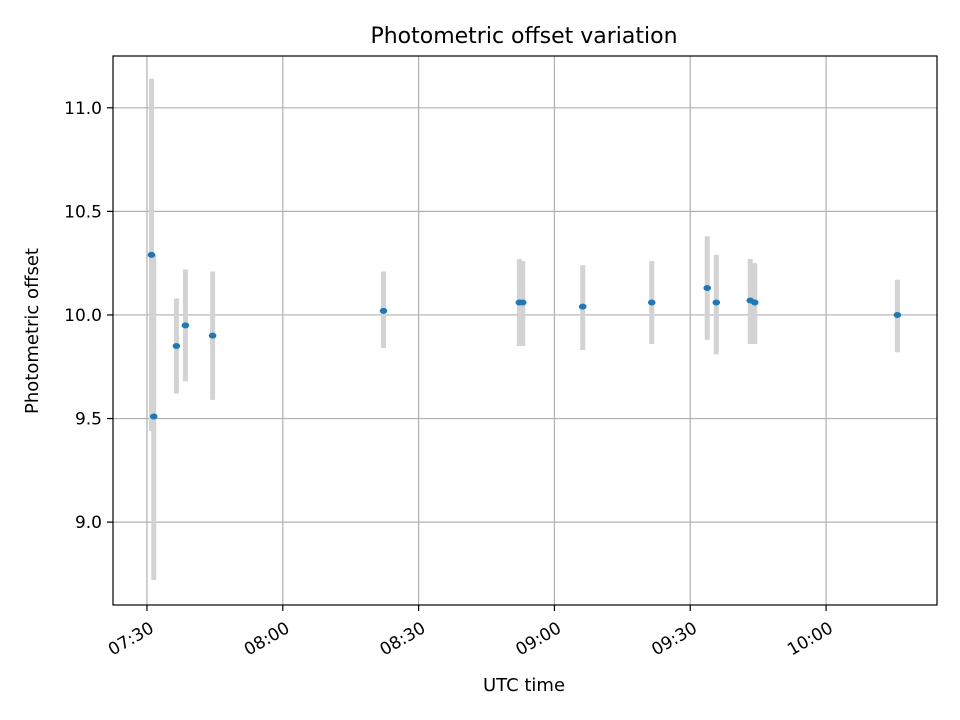 The image size is (960, 720). Describe the element at coordinates (83, 212) in the screenshot. I see `y-tick-label: 10.5` at that location.